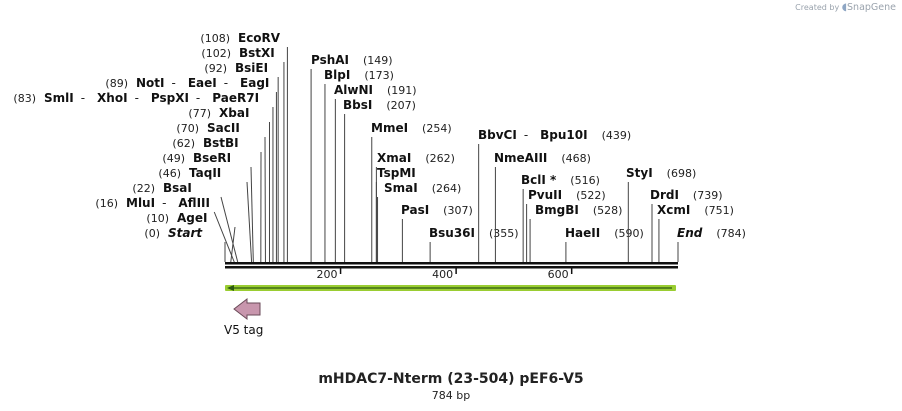  What do you see at coordinates (254, 83) in the screenshot?
I see `site-name: EagI` at bounding box center [254, 83].